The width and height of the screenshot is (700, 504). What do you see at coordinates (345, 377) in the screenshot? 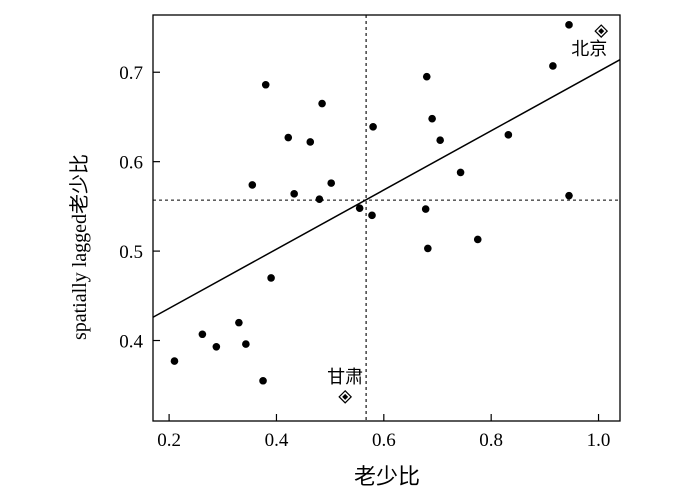
I see `highlight-label: 甘肃` at bounding box center [345, 377].